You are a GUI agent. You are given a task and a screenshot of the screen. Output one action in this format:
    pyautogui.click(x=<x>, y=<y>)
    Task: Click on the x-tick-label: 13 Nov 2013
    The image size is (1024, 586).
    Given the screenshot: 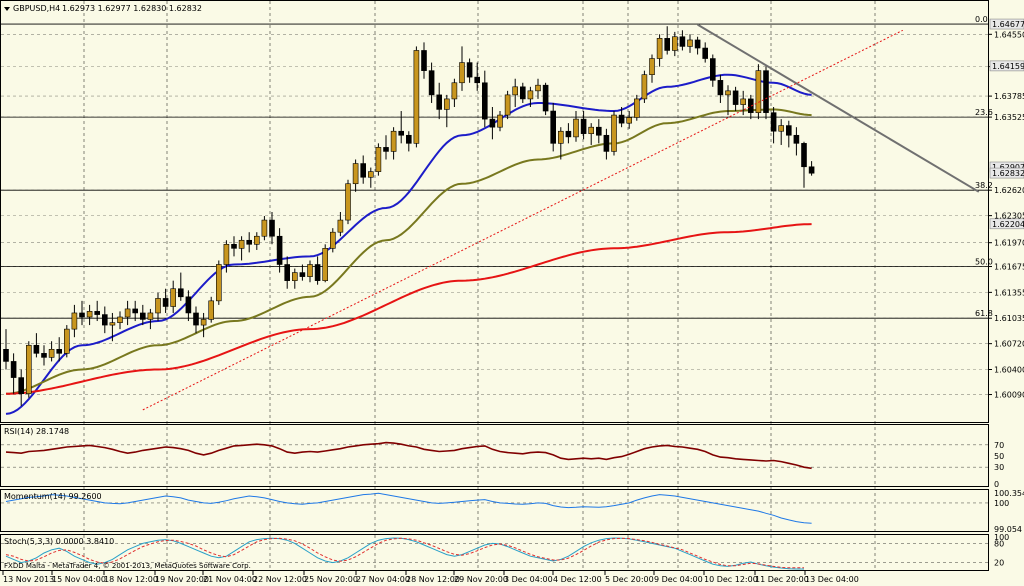 What is the action you would take?
    pyautogui.click(x=28, y=579)
    